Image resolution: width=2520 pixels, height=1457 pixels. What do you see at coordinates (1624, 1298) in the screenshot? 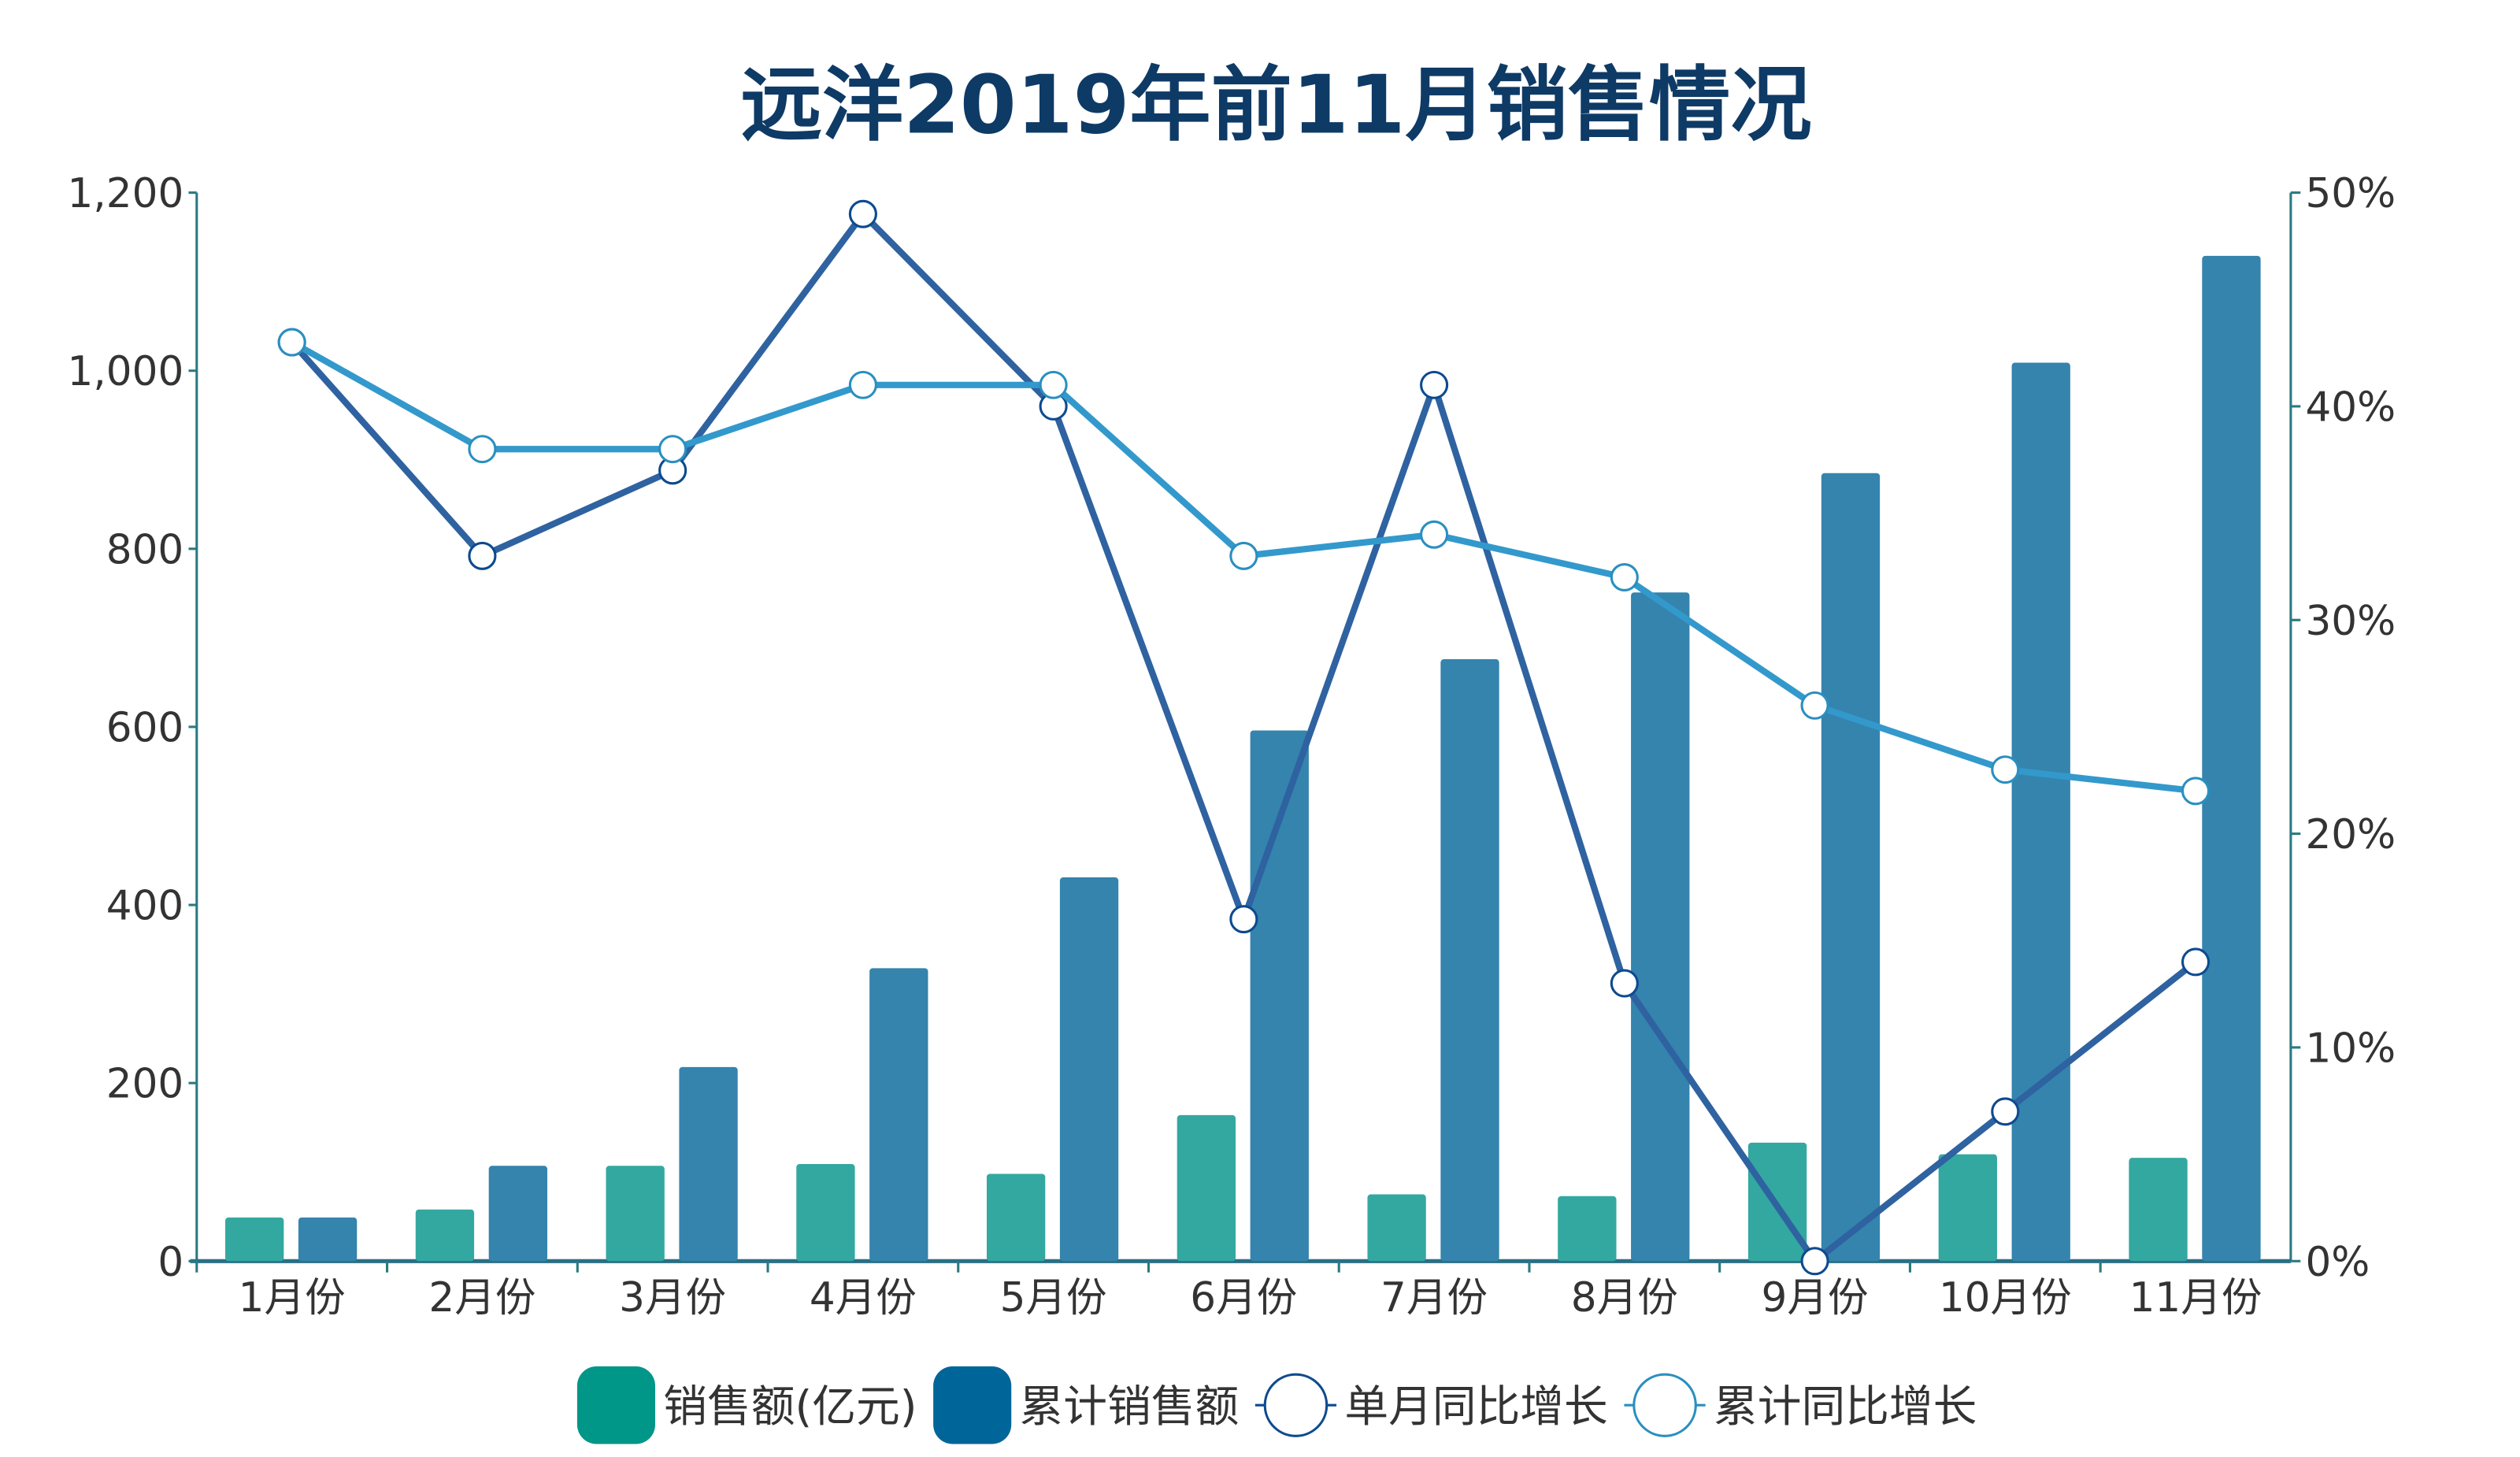
I see `x-tick-label: 8月份` at bounding box center [1624, 1298].